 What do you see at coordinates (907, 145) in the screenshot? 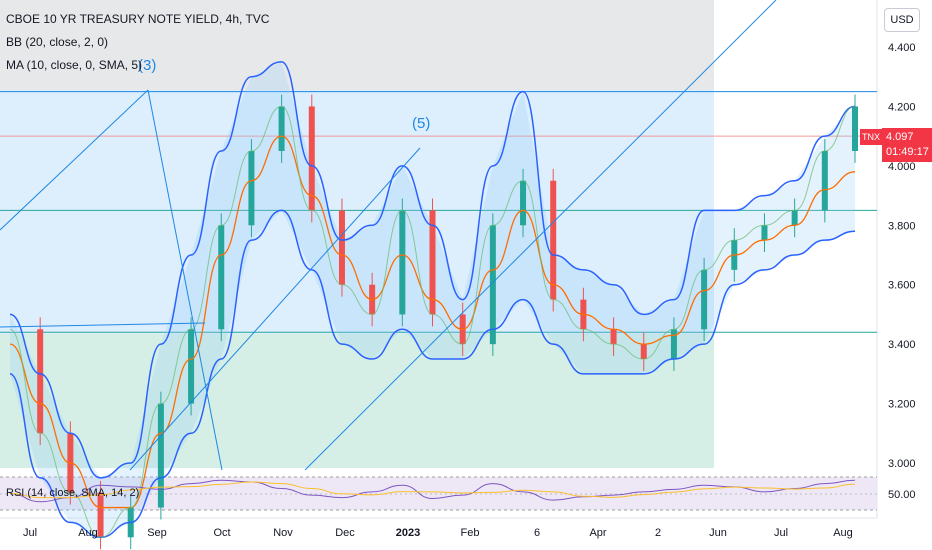
I see `last-price-tag: 4.097 01:49:17` at bounding box center [907, 145].